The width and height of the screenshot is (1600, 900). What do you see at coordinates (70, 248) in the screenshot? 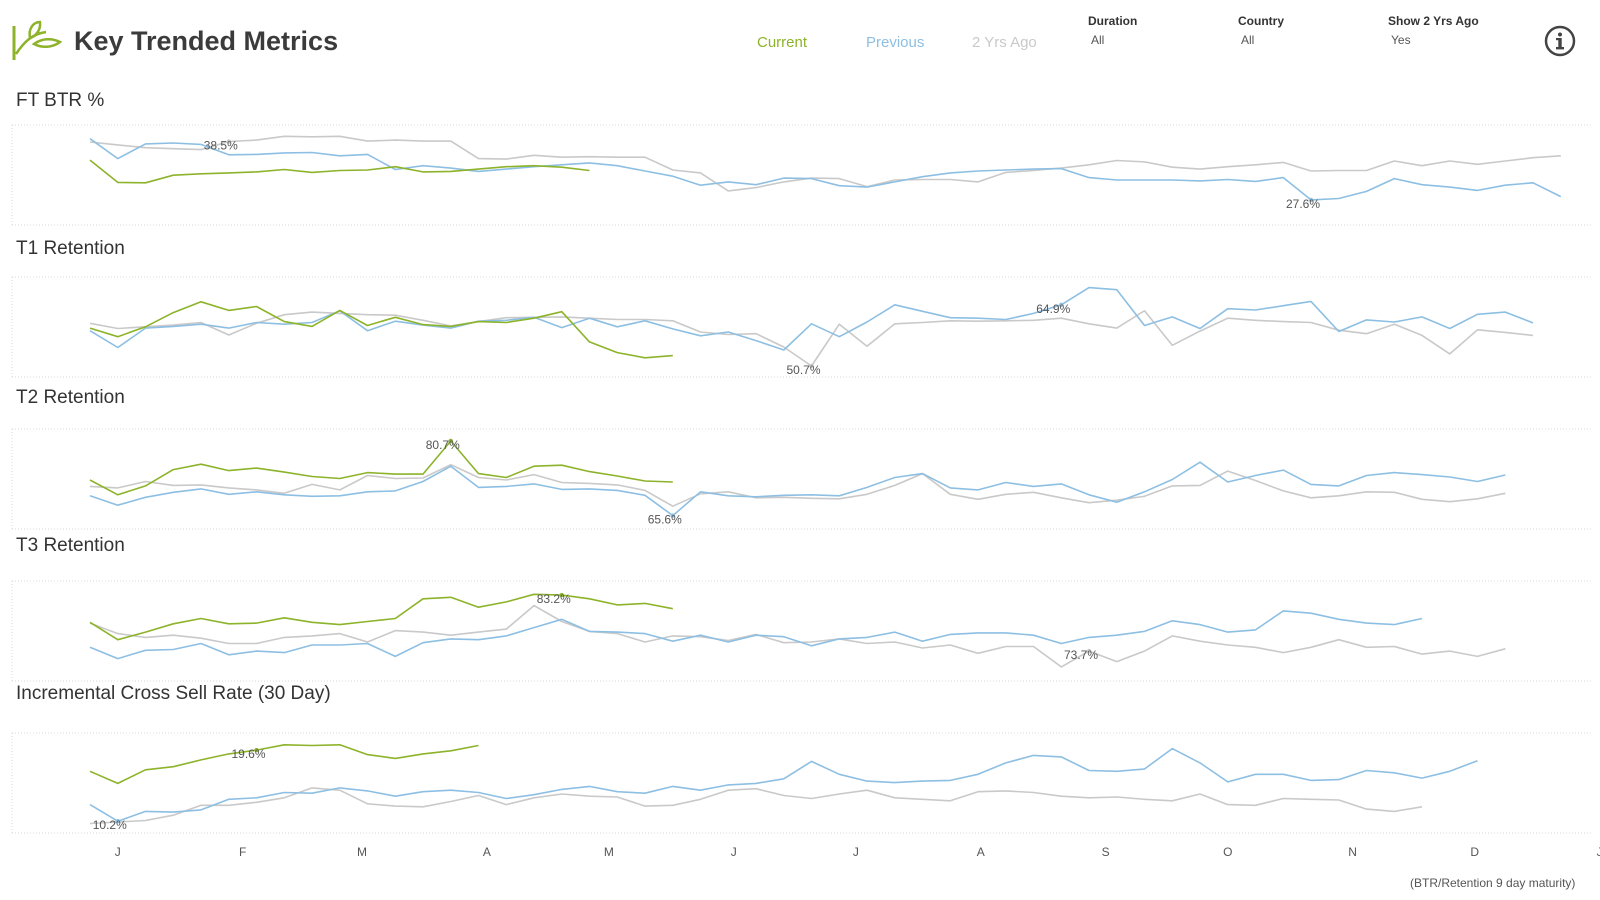
I see `panel-title-t1-retention: T1 Retention` at bounding box center [70, 248].